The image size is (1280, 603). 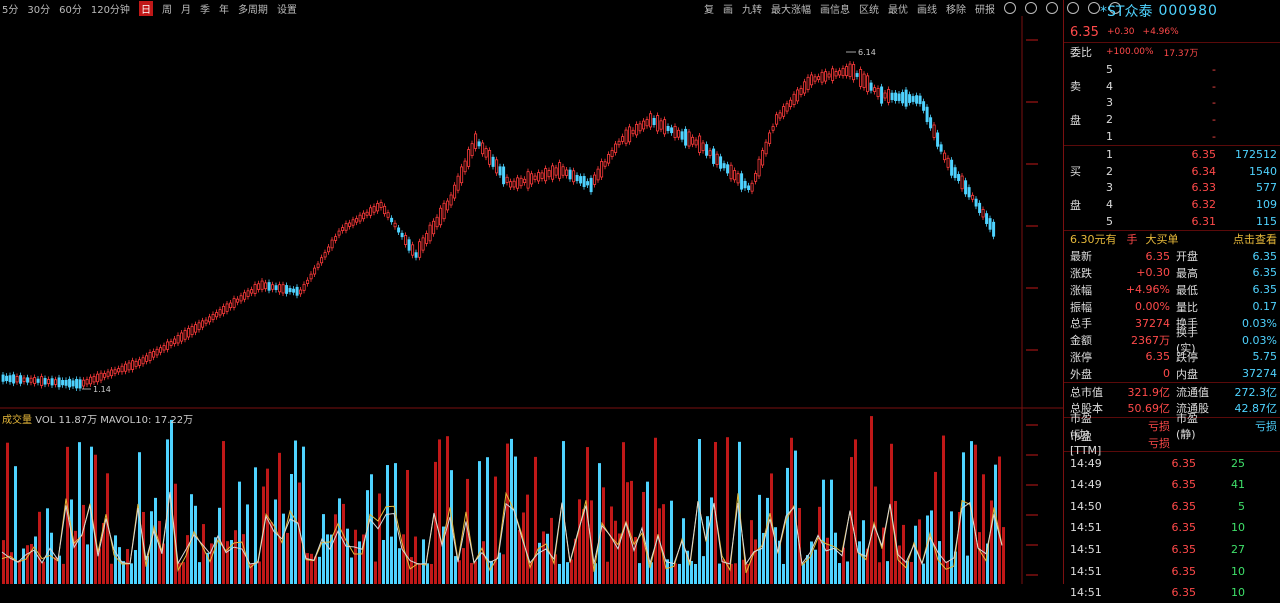 What do you see at coordinates (835, 10) in the screenshot?
I see `tool-button: 画信息` at bounding box center [835, 10].